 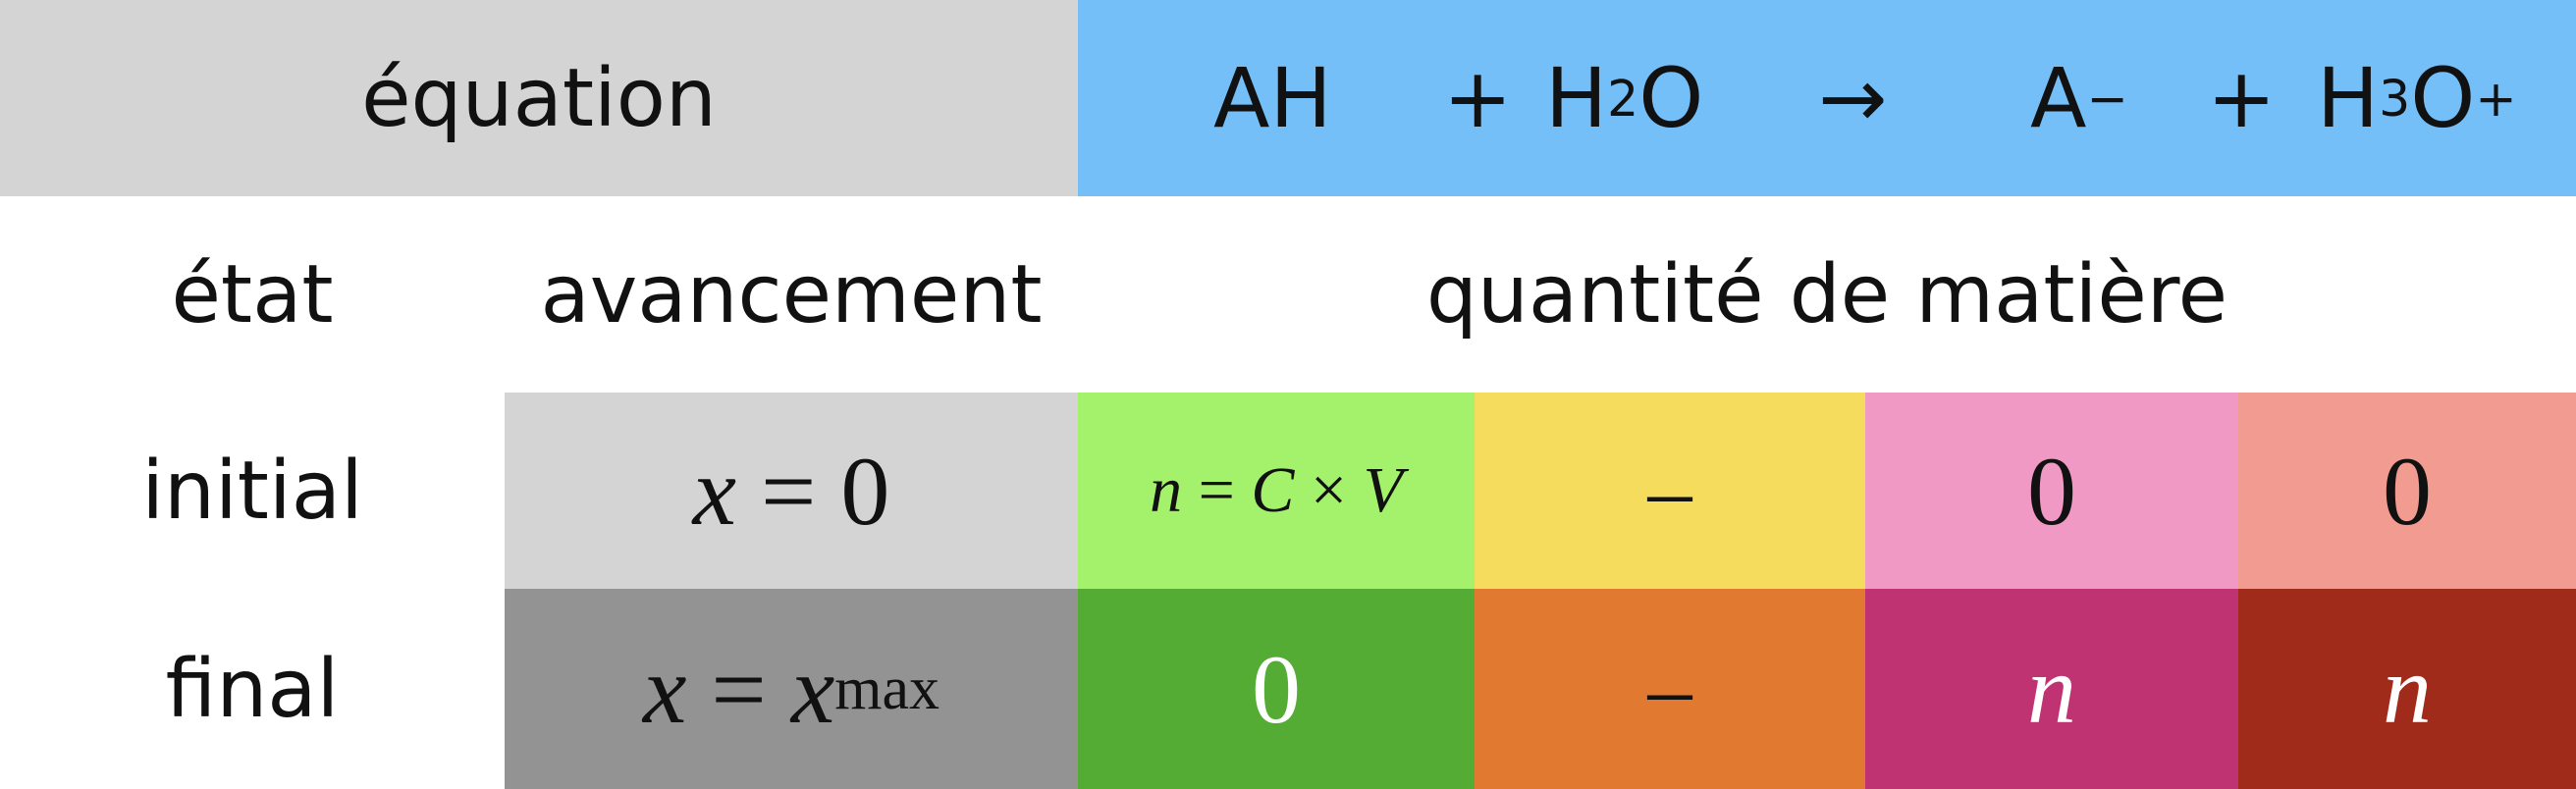 I want to click on initial-a-minus-cell: 0, so click(x=2051, y=491).